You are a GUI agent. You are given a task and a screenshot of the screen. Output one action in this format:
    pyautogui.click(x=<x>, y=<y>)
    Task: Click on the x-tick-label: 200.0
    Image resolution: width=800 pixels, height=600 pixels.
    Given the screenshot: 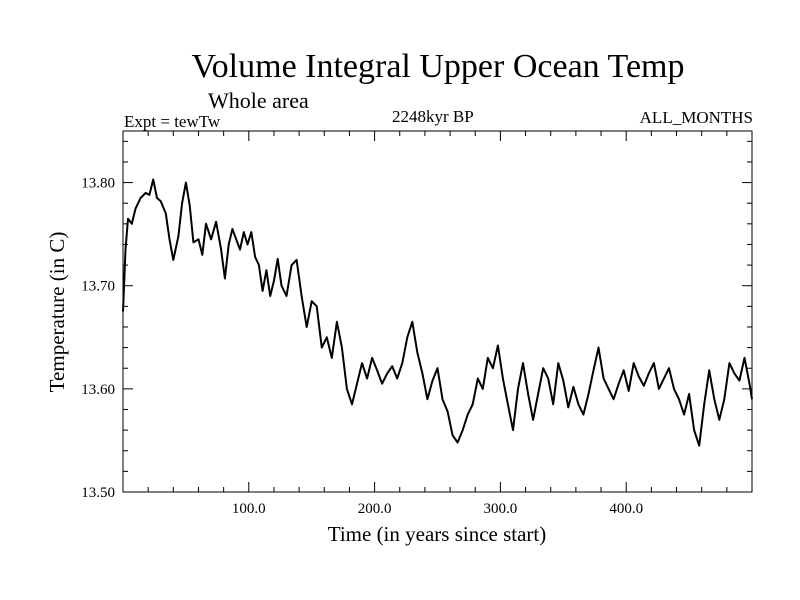 What is the action you would take?
    pyautogui.click(x=375, y=509)
    